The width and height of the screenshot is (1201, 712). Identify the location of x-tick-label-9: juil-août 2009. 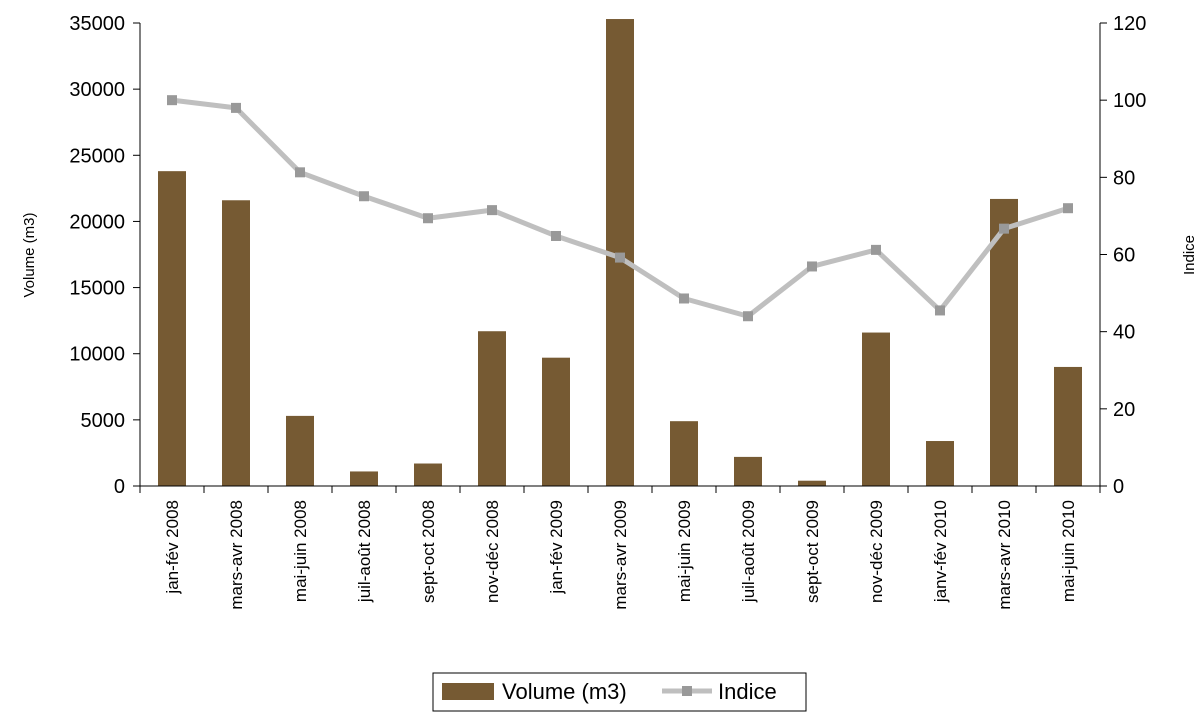
(748, 551).